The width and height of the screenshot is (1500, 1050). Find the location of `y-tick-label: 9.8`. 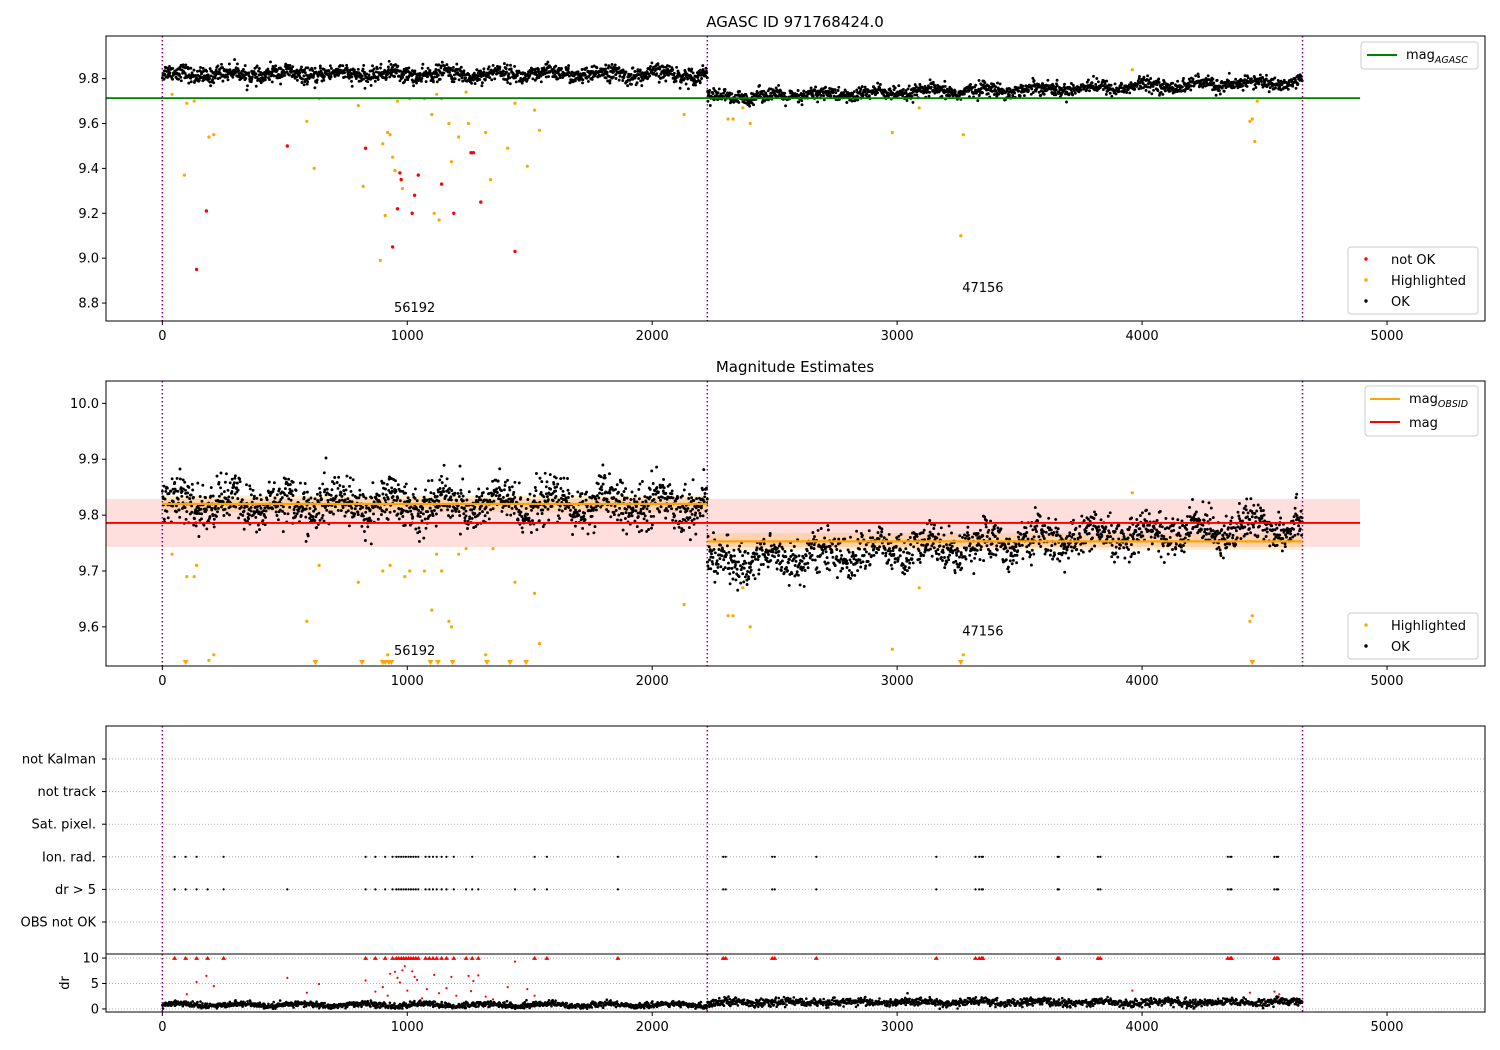

y-tick-label: 9.8 is located at coordinates (88, 79).